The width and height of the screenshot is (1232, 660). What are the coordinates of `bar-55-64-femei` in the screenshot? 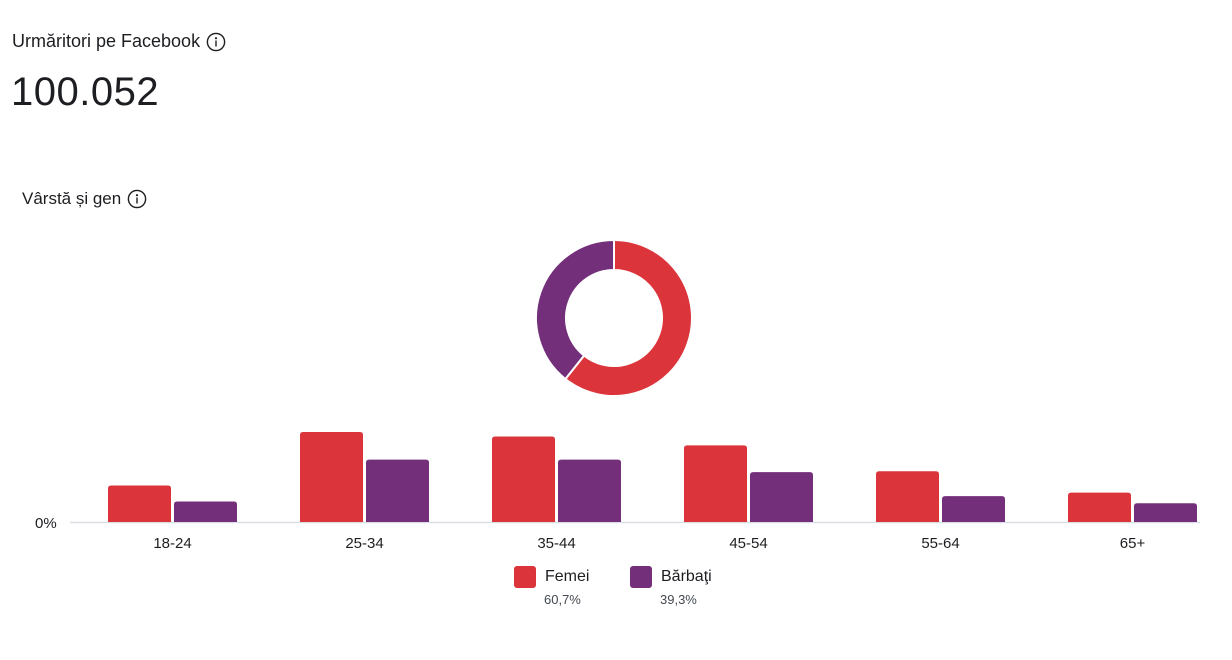 It's located at (907, 496).